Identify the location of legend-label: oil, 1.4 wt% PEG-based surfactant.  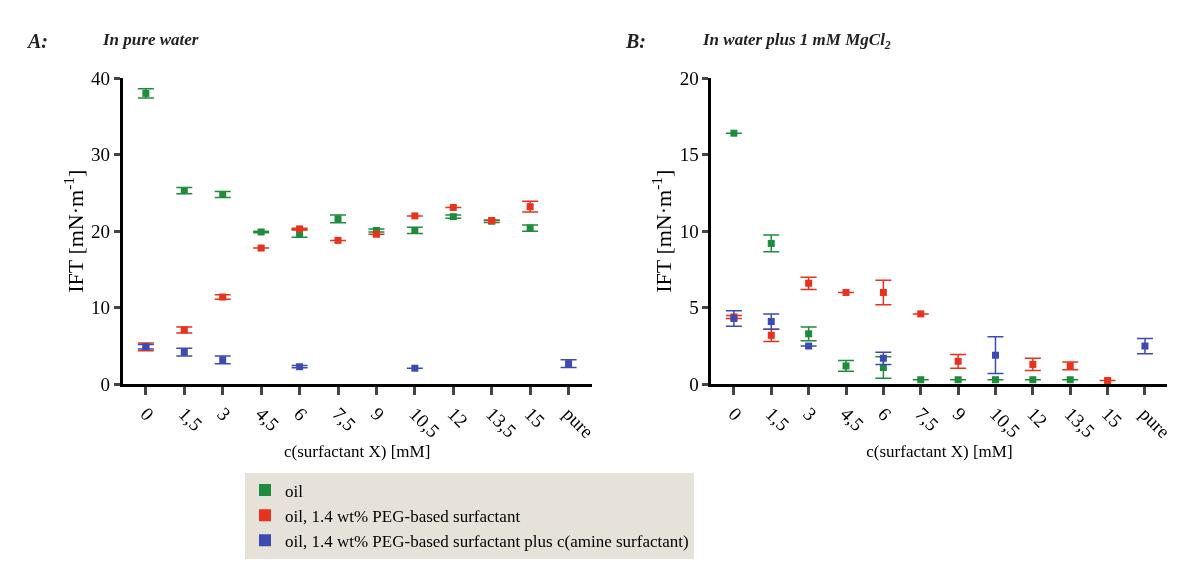
(403, 516).